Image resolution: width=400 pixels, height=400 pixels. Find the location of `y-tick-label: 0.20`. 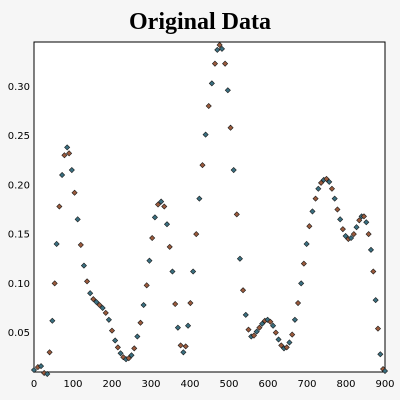

y-tick-label: 0.20 is located at coordinates (19, 185).